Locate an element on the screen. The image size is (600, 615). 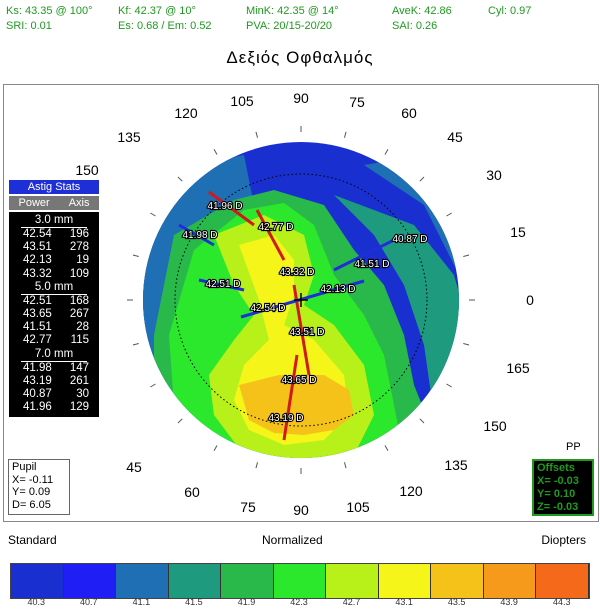
scale-value: 42.7 is located at coordinates (351, 602).